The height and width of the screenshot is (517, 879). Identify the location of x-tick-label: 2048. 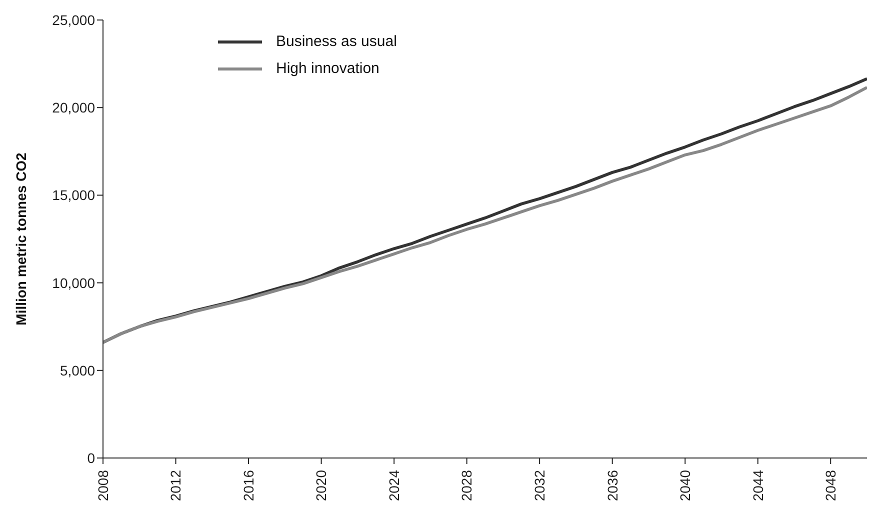
(830, 486).